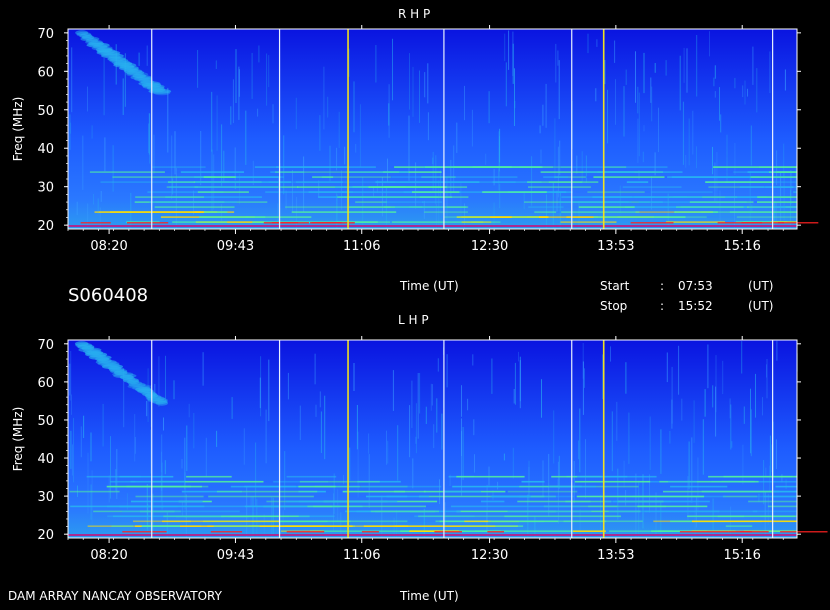 The width and height of the screenshot is (830, 610). What do you see at coordinates (614, 306) in the screenshot?
I see `stop-label: Stop` at bounding box center [614, 306].